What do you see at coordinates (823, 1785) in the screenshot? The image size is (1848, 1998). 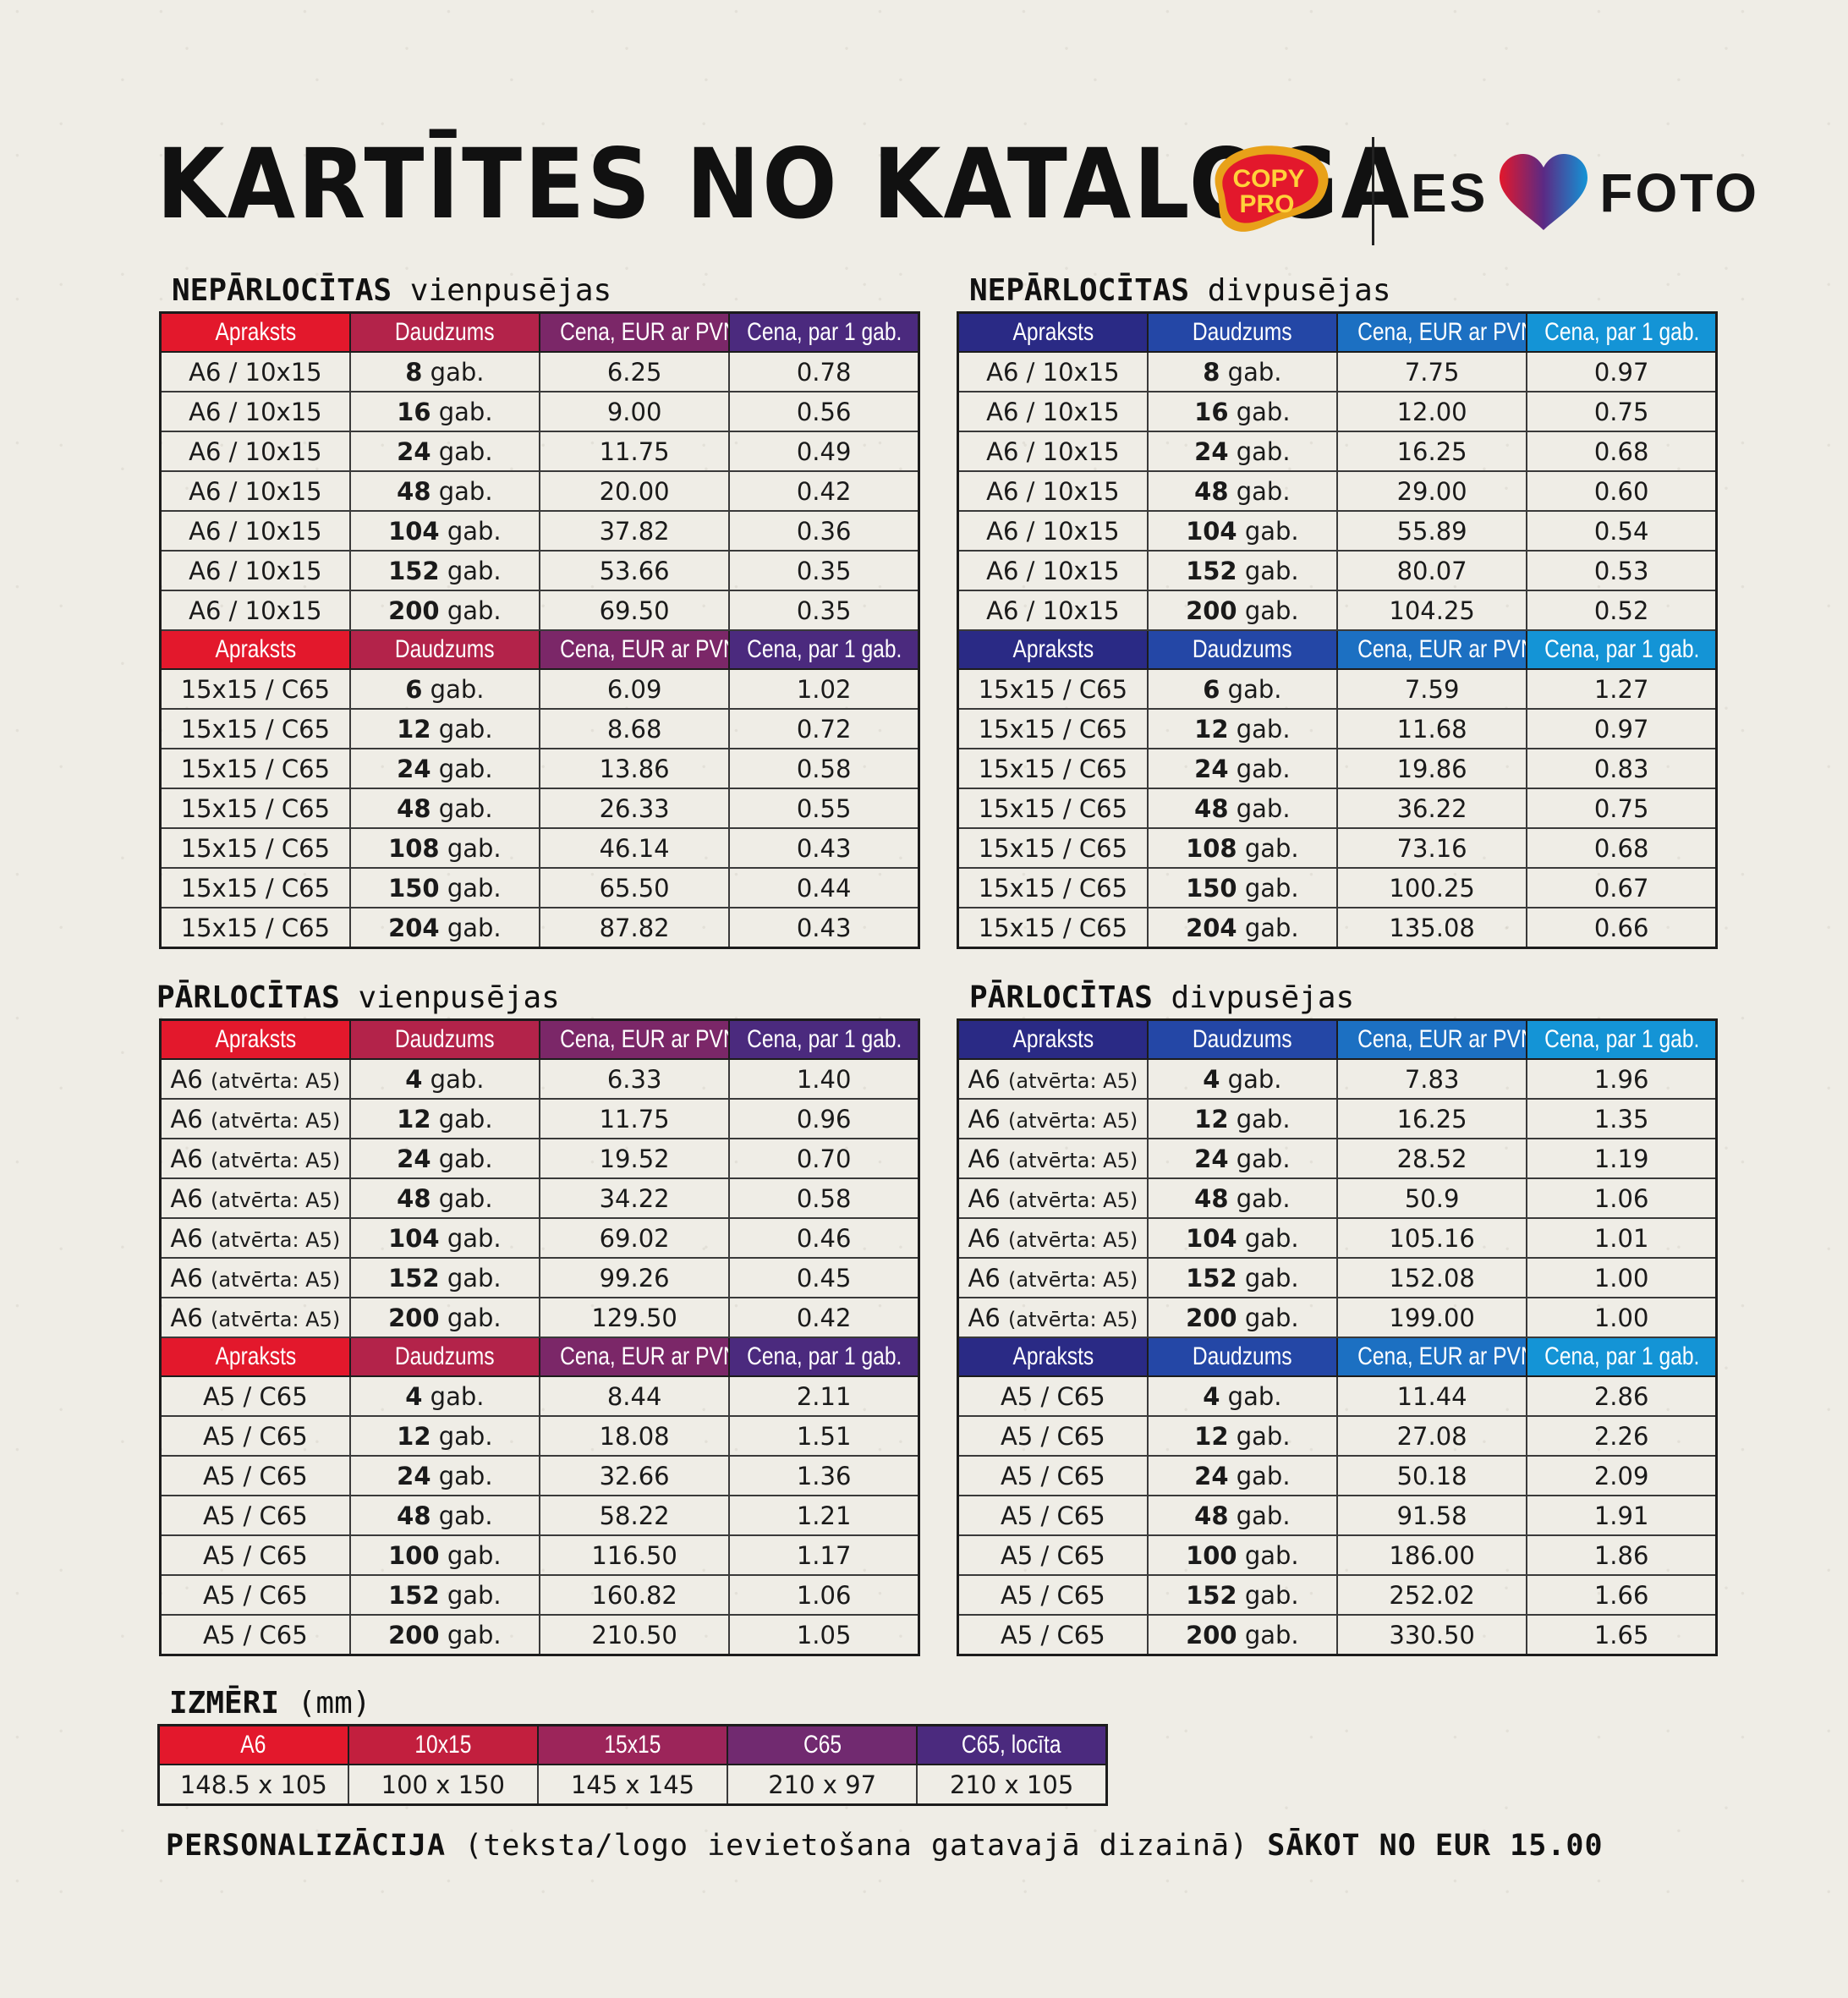 I see `cell-size: 210 x 97` at bounding box center [823, 1785].